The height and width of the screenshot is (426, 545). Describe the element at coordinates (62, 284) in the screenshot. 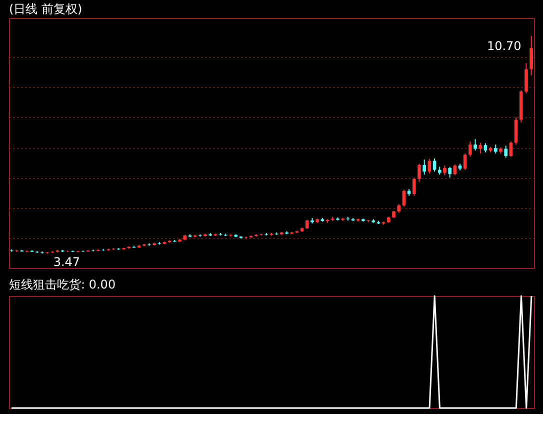

I see `chart-title: 短线狙击吃货: 0.00` at that location.